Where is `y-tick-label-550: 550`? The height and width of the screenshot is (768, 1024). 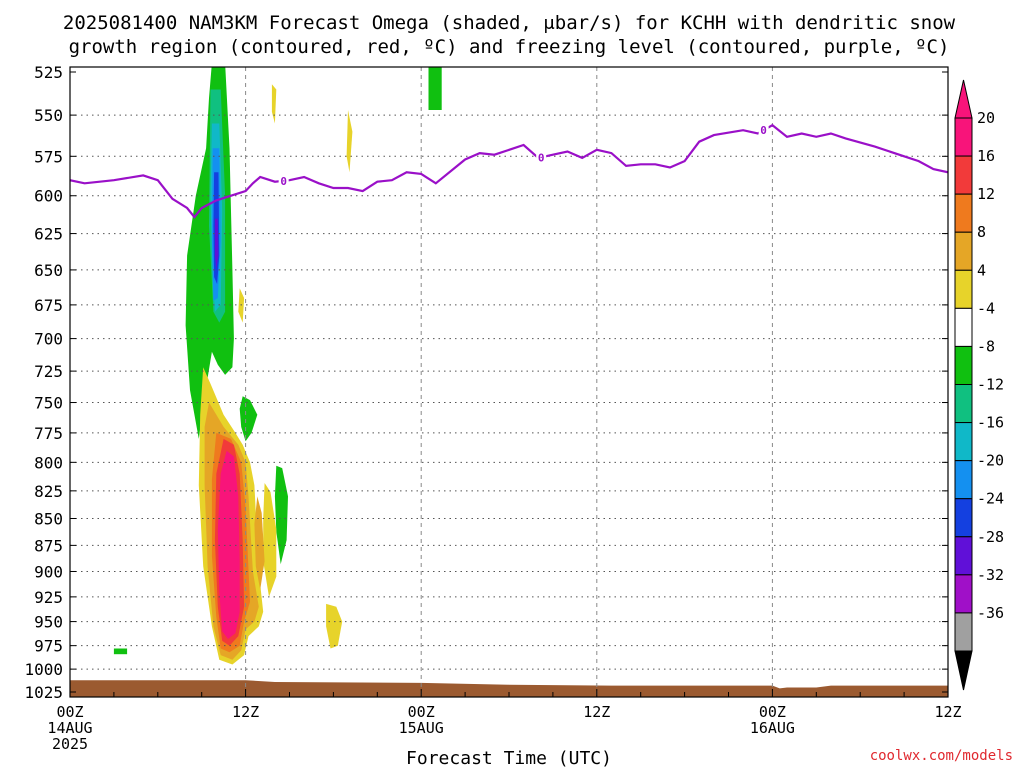 y-tick-label-550: 550 is located at coordinates (48, 115).